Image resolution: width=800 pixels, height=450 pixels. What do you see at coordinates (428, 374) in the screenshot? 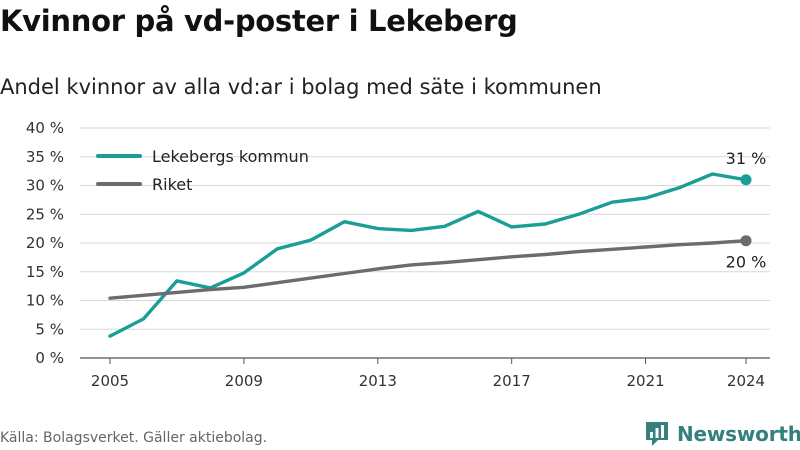
I see `x-axis: 2005 2009 2013 2017 2021 2024` at bounding box center [428, 374].